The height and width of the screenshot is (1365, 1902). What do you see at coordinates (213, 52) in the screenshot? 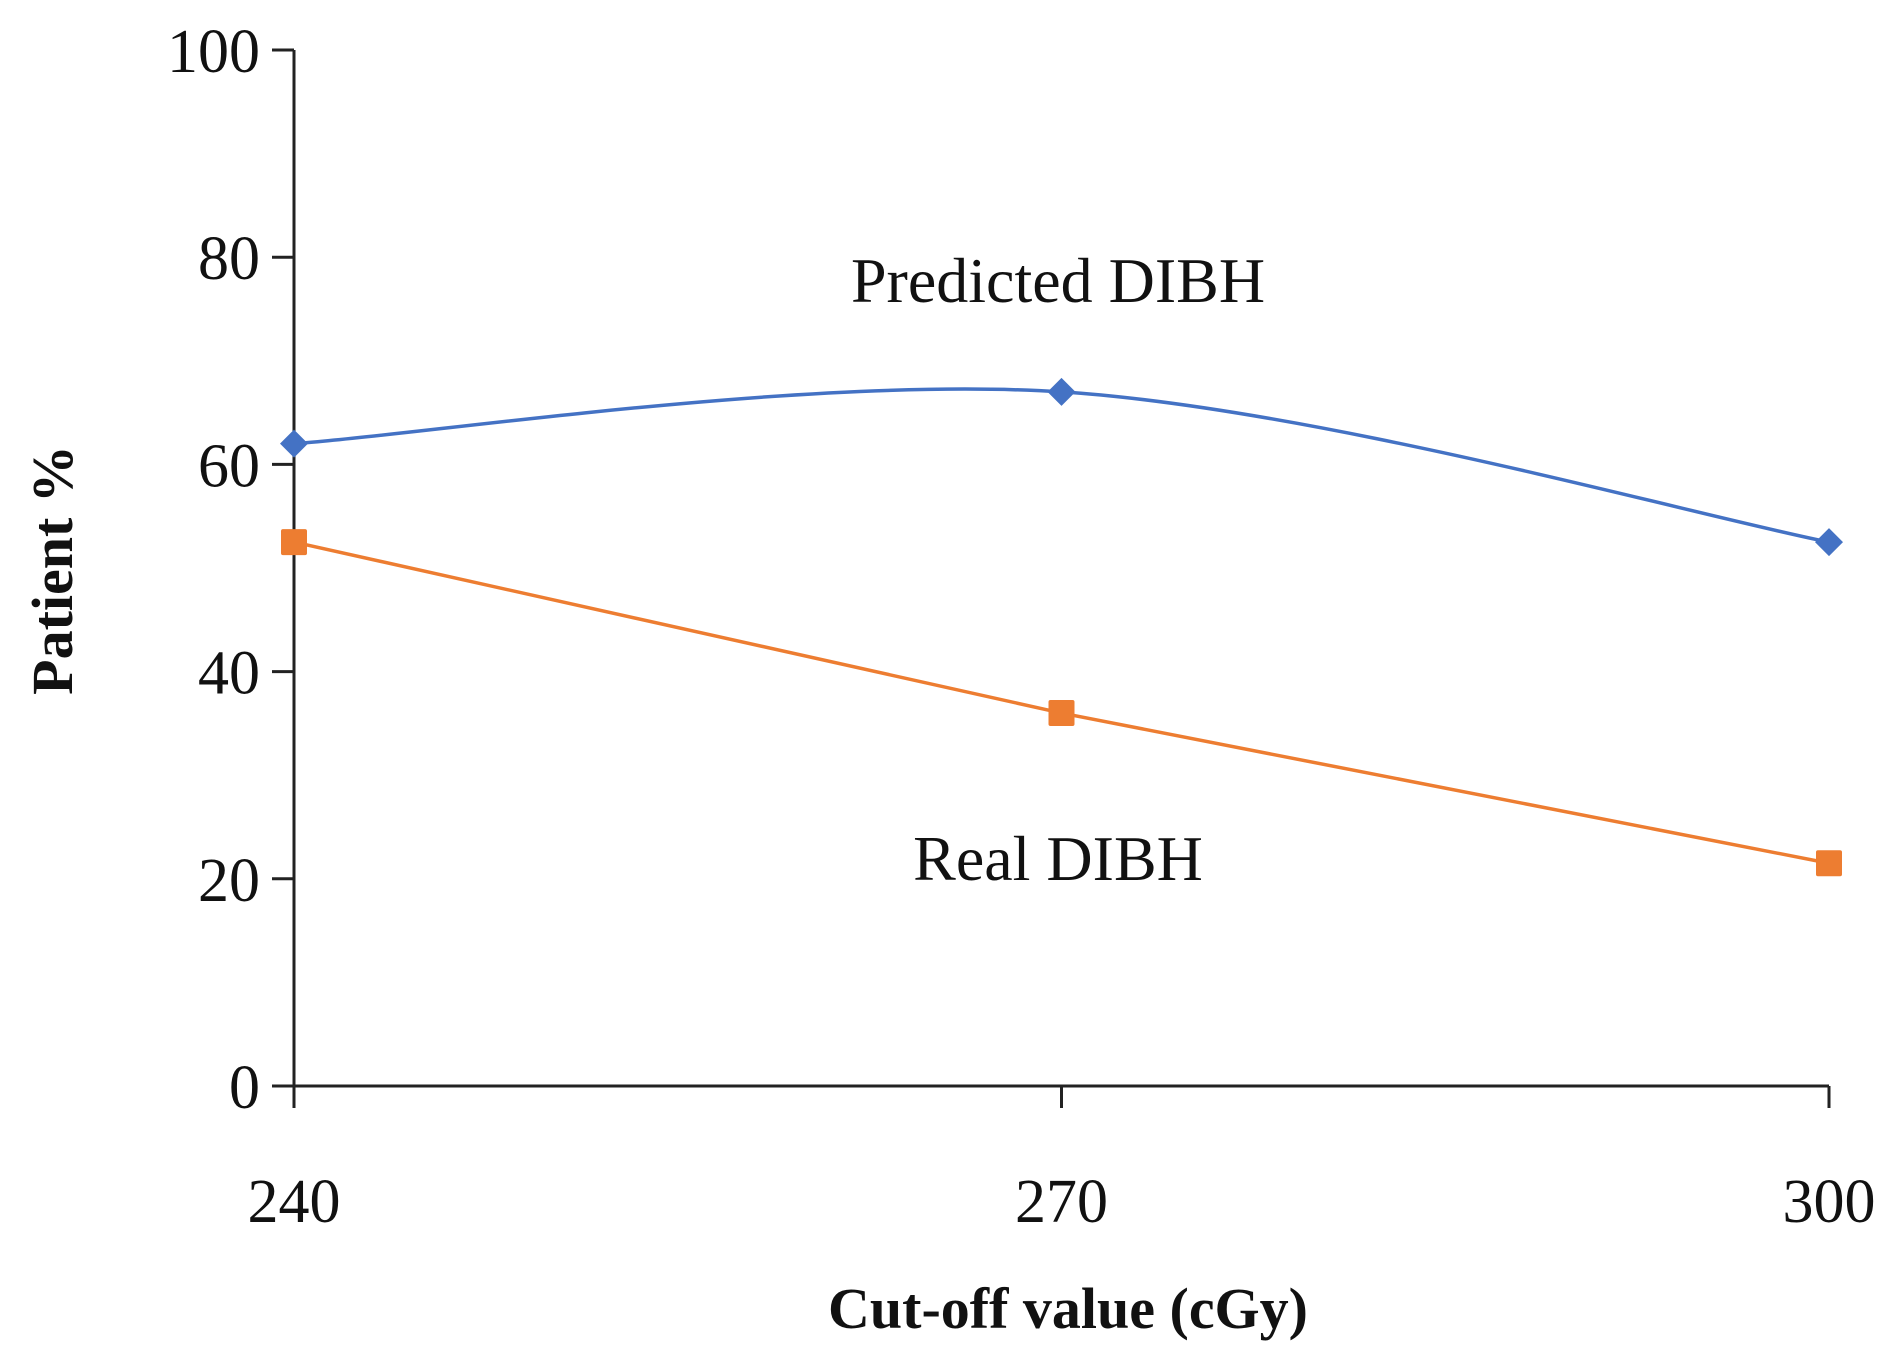
I see `y-tick-label: 100` at bounding box center [213, 52].